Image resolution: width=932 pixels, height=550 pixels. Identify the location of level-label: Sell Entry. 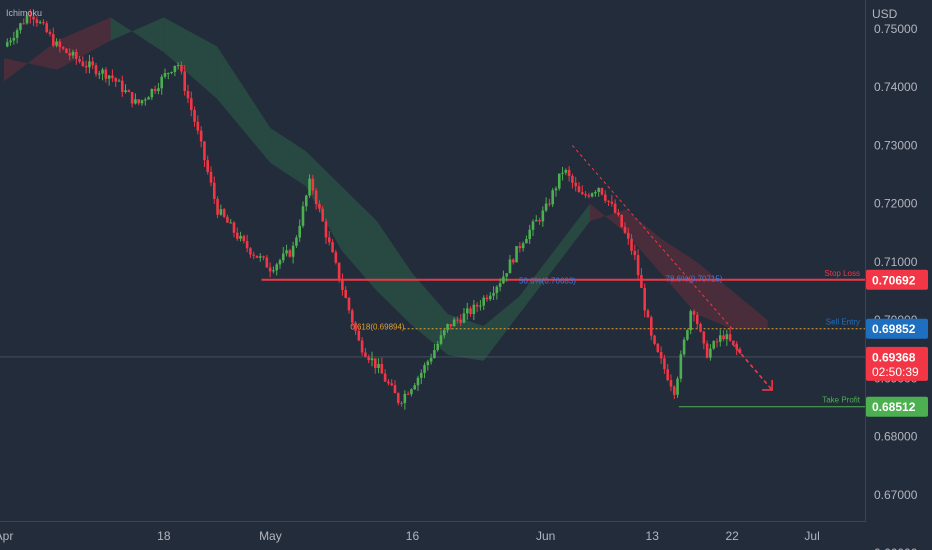
(843, 322).